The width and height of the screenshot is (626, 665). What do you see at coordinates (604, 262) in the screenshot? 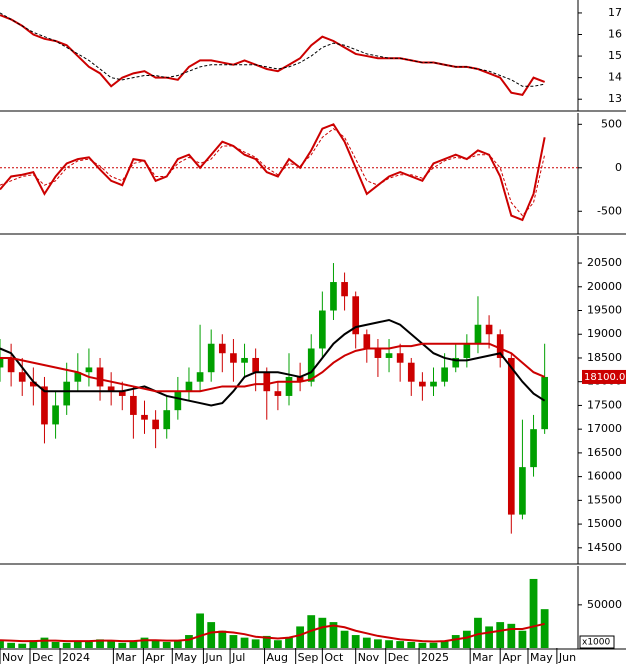
I see `y-tick-label: 20500` at bounding box center [604, 262].